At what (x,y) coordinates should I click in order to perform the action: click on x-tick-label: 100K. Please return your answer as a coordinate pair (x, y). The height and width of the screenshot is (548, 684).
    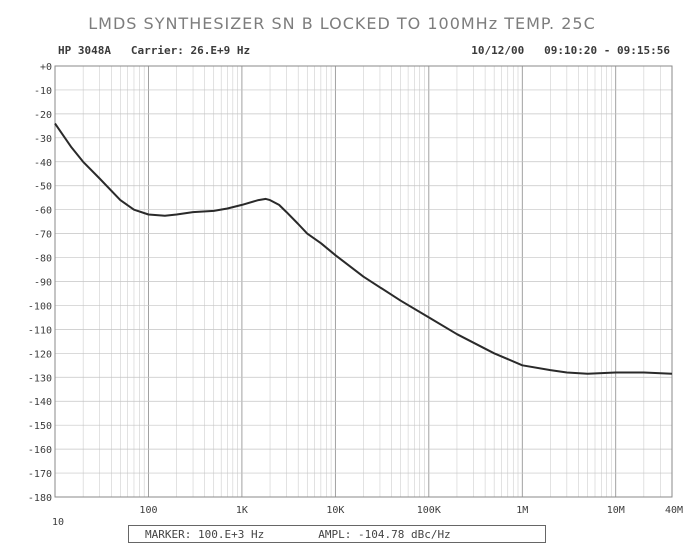
    Looking at the image, I should click on (429, 510).